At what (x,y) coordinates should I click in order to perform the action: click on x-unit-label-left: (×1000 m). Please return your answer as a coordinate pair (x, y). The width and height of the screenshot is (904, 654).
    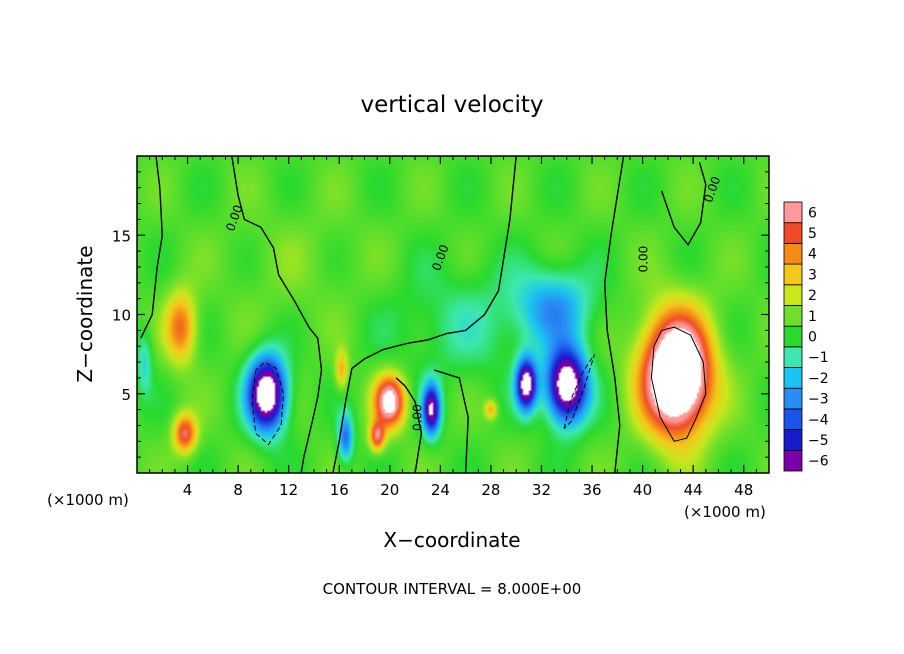
    Looking at the image, I should click on (88, 500).